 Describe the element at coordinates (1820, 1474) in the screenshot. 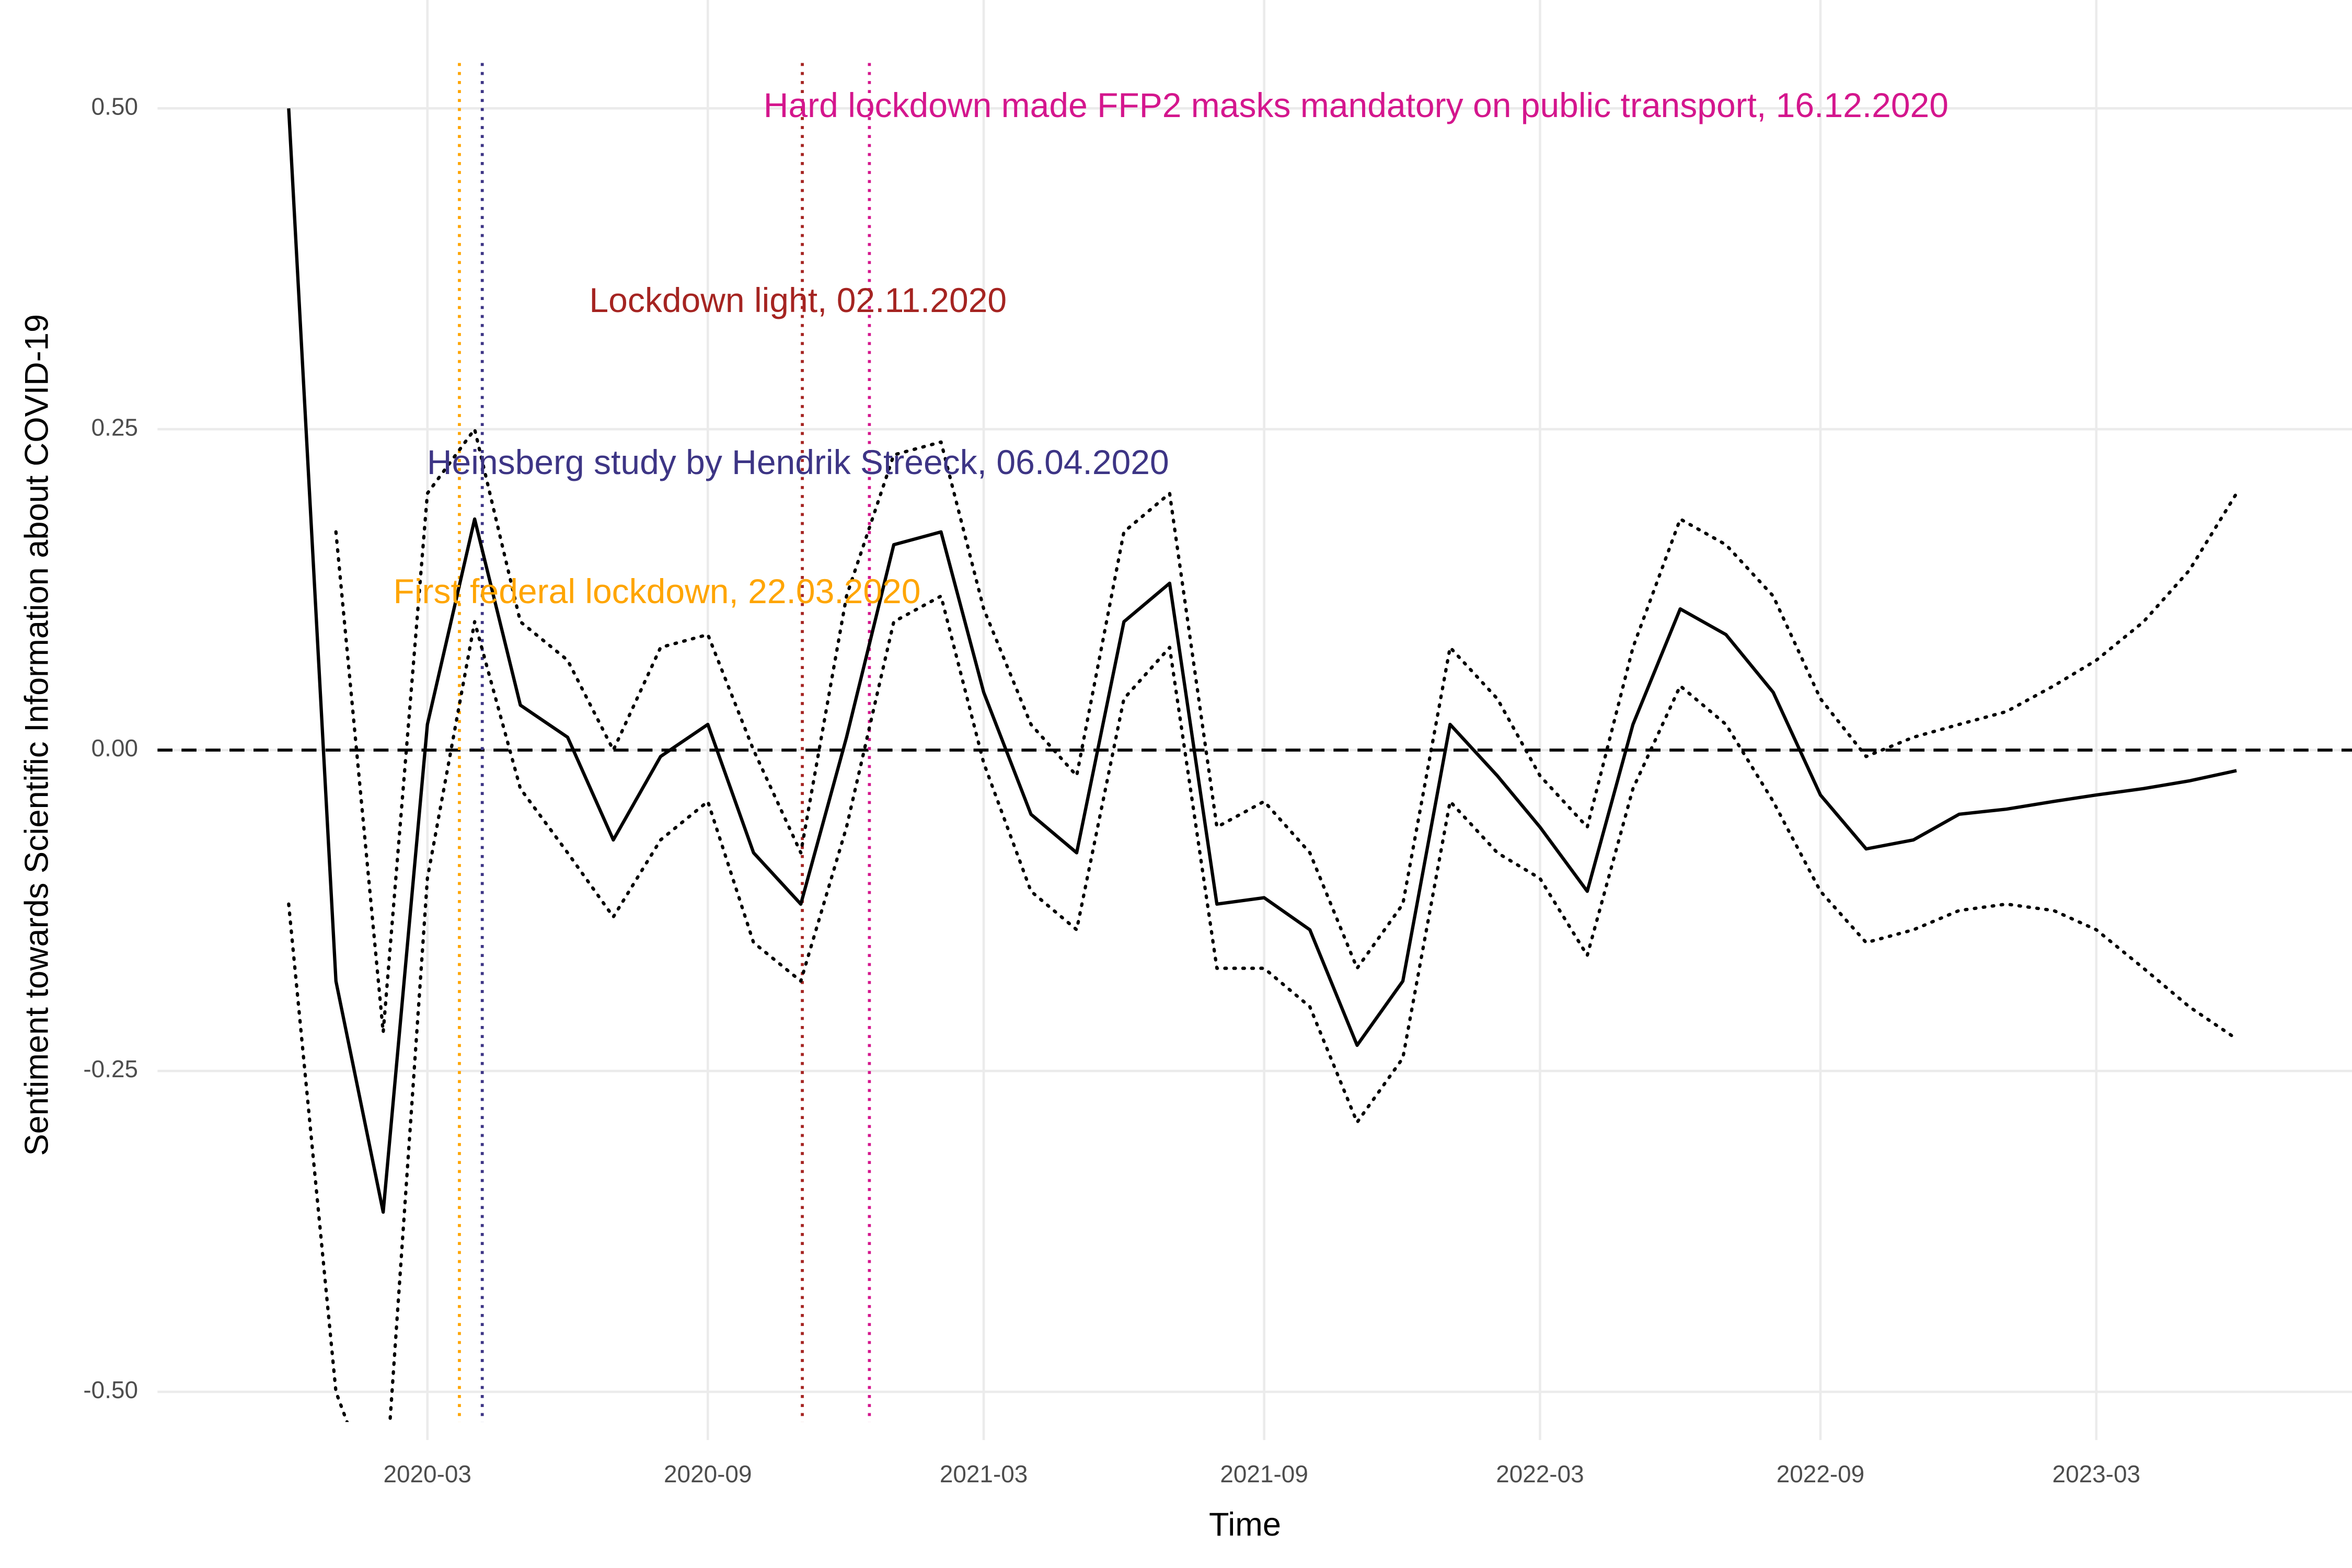

I see `x-tick-label: 2022-09` at that location.